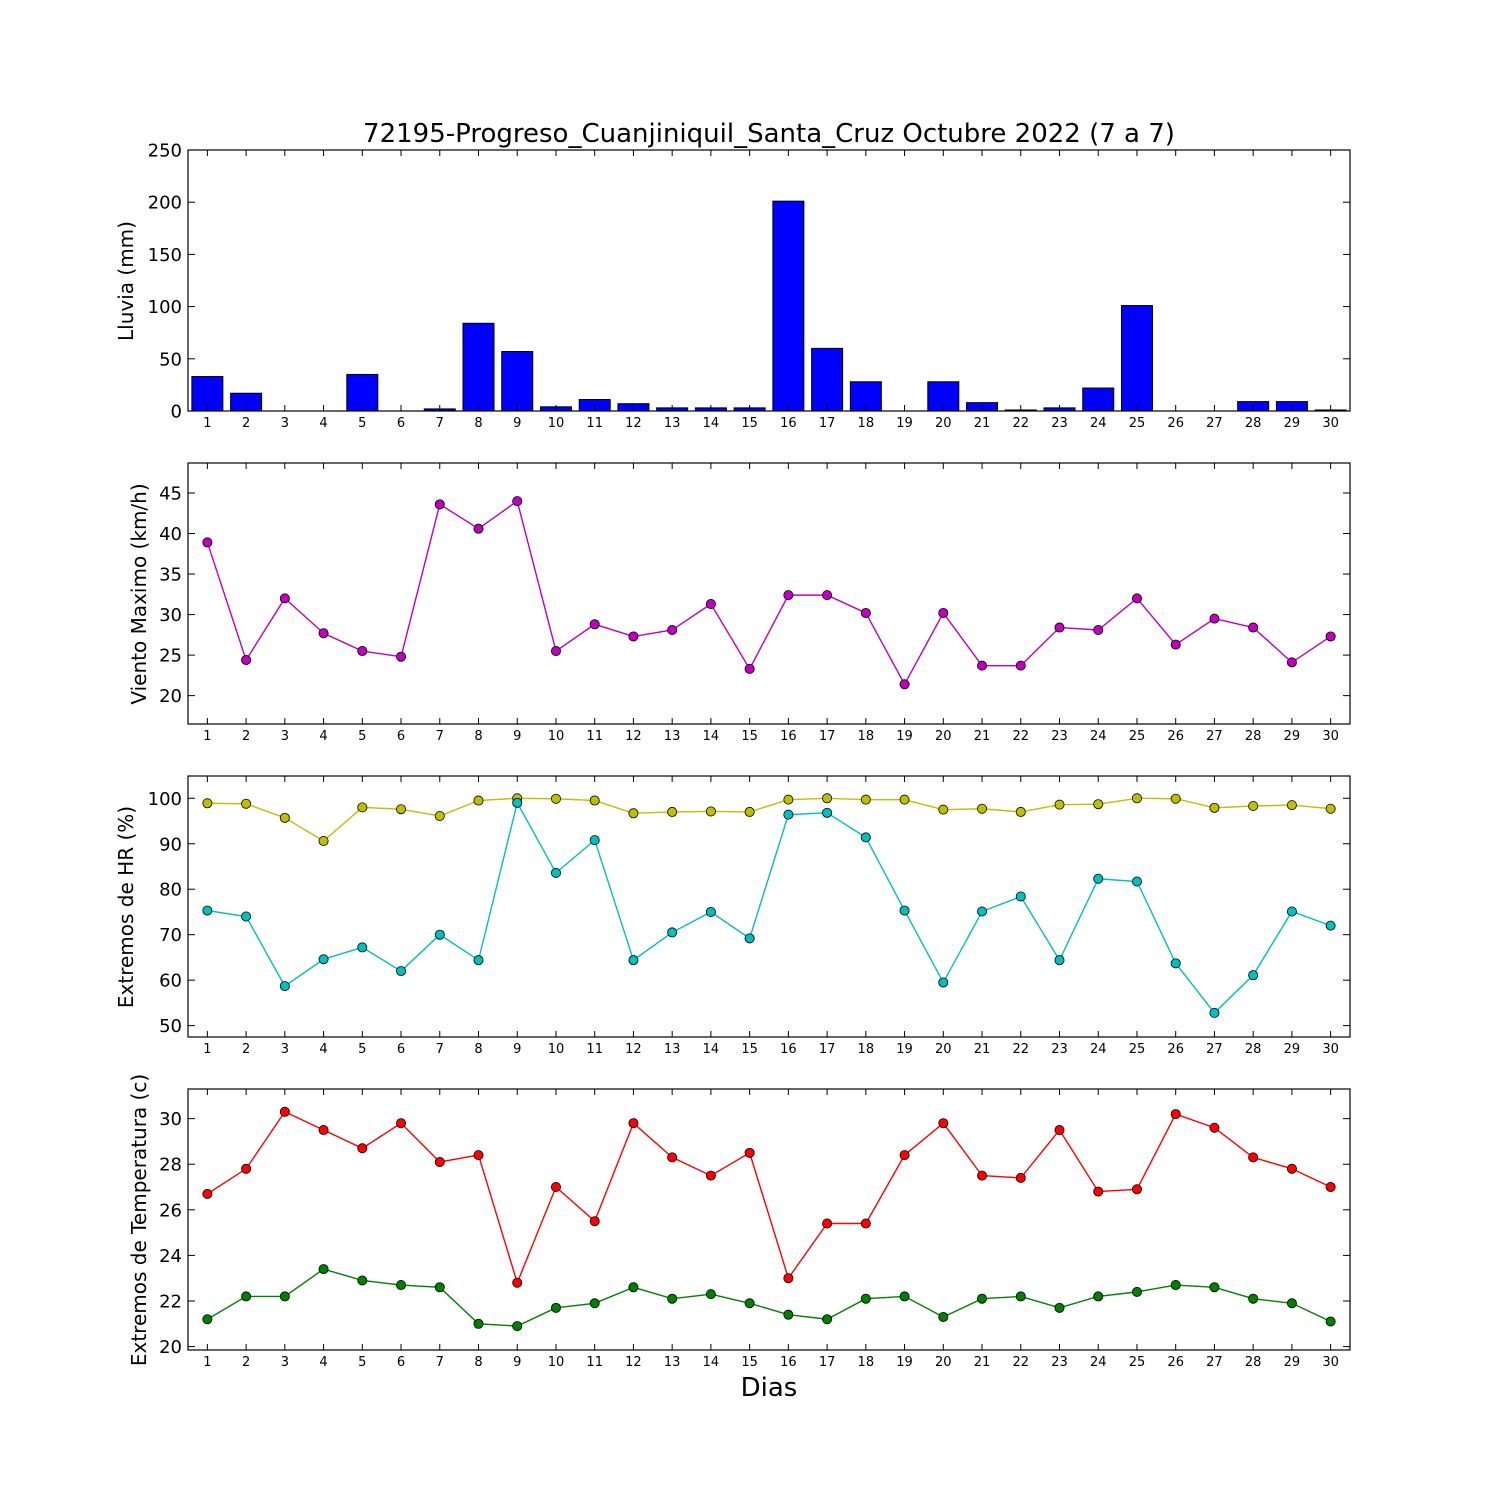 The image size is (1500, 1500). What do you see at coordinates (170, 844) in the screenshot?
I see `y-tick-label: 90` at bounding box center [170, 844].